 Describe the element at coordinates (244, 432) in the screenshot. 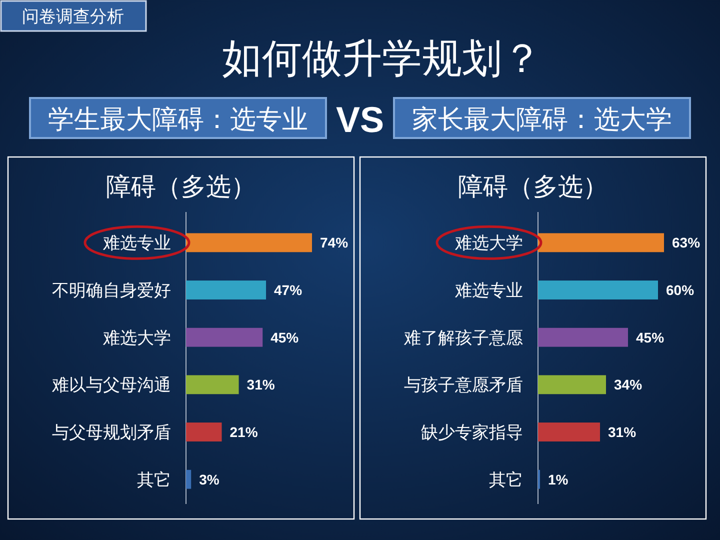

I see `data-label: 21%` at that location.